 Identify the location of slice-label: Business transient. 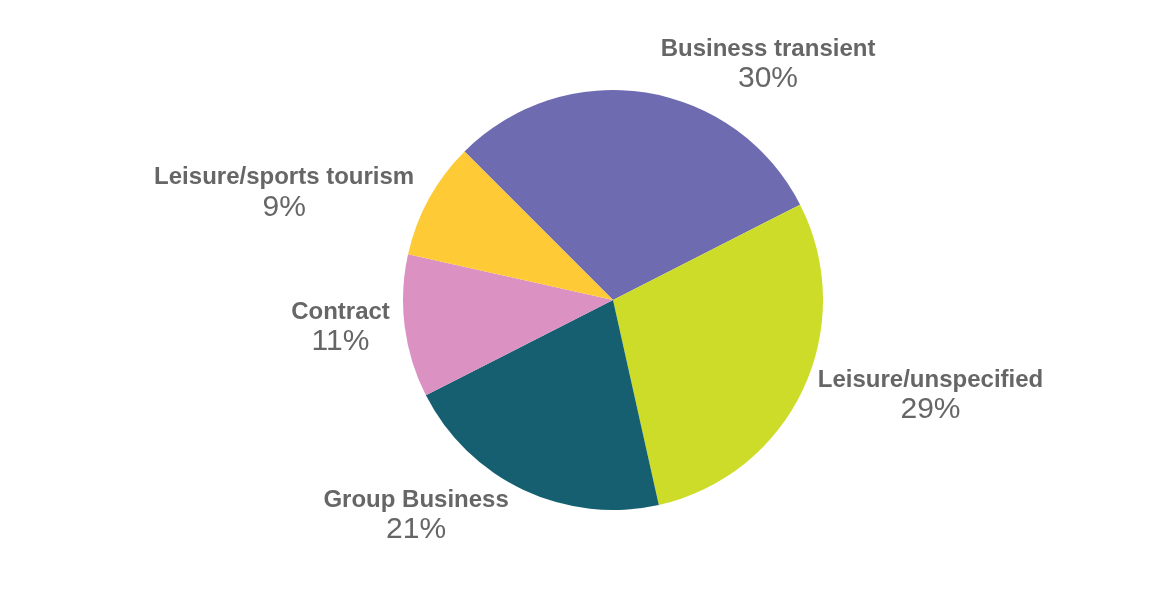
(768, 48).